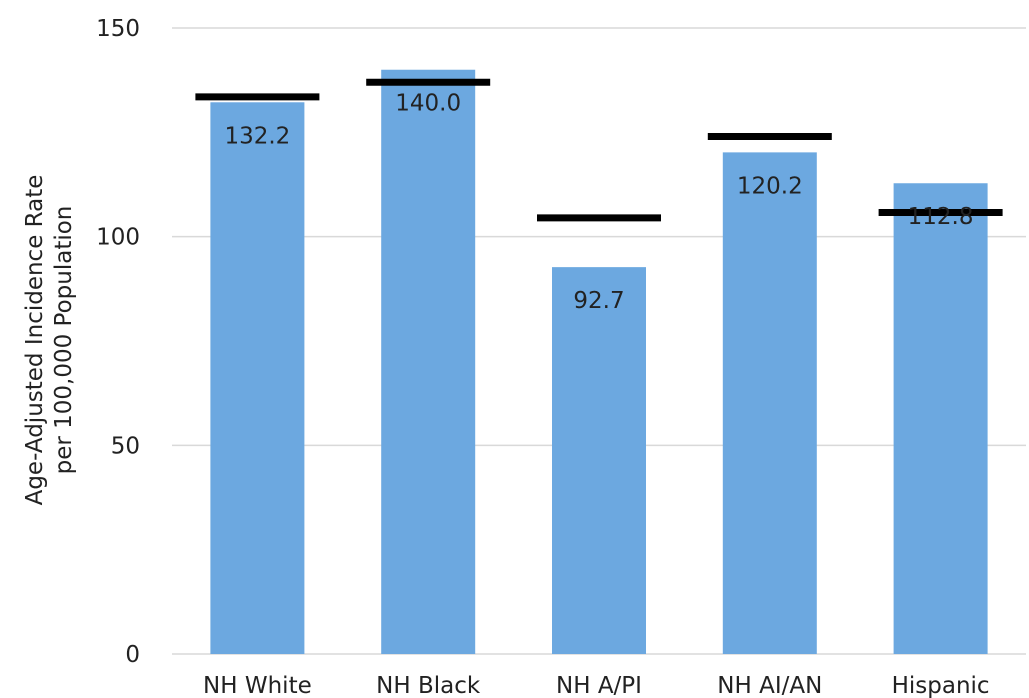 The width and height of the screenshot is (1029, 698). Describe the element at coordinates (132, 655) in the screenshot. I see `y-tick-label-0: 0` at that location.